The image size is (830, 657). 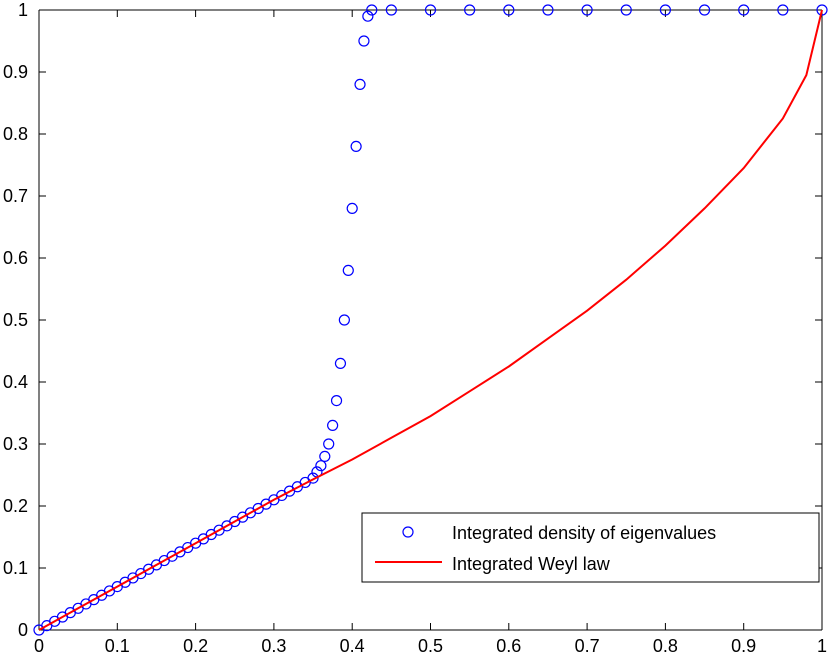 What do you see at coordinates (15, 196) in the screenshot?
I see `y-tick-label: 0.7` at bounding box center [15, 196].